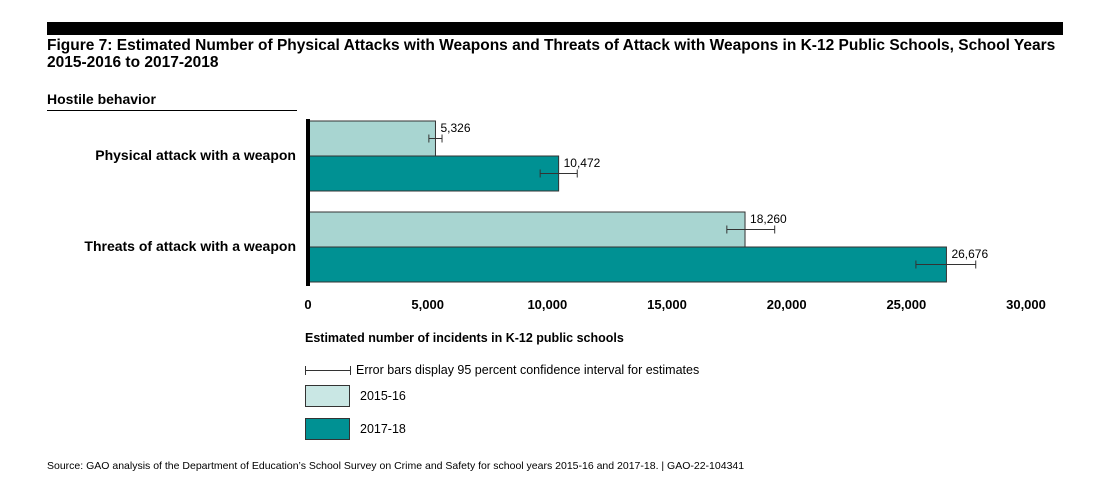  Describe the element at coordinates (355, 429) in the screenshot. I see `legend-item-2017-18: 2017-18` at that location.